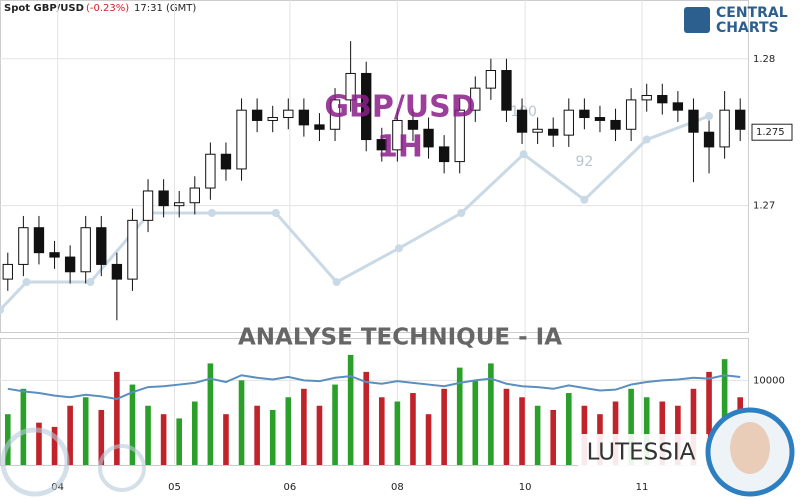 Image resolution: width=800 pixels, height=500 pixels. I want to click on current-price-label: 1.275, so click(770, 132).